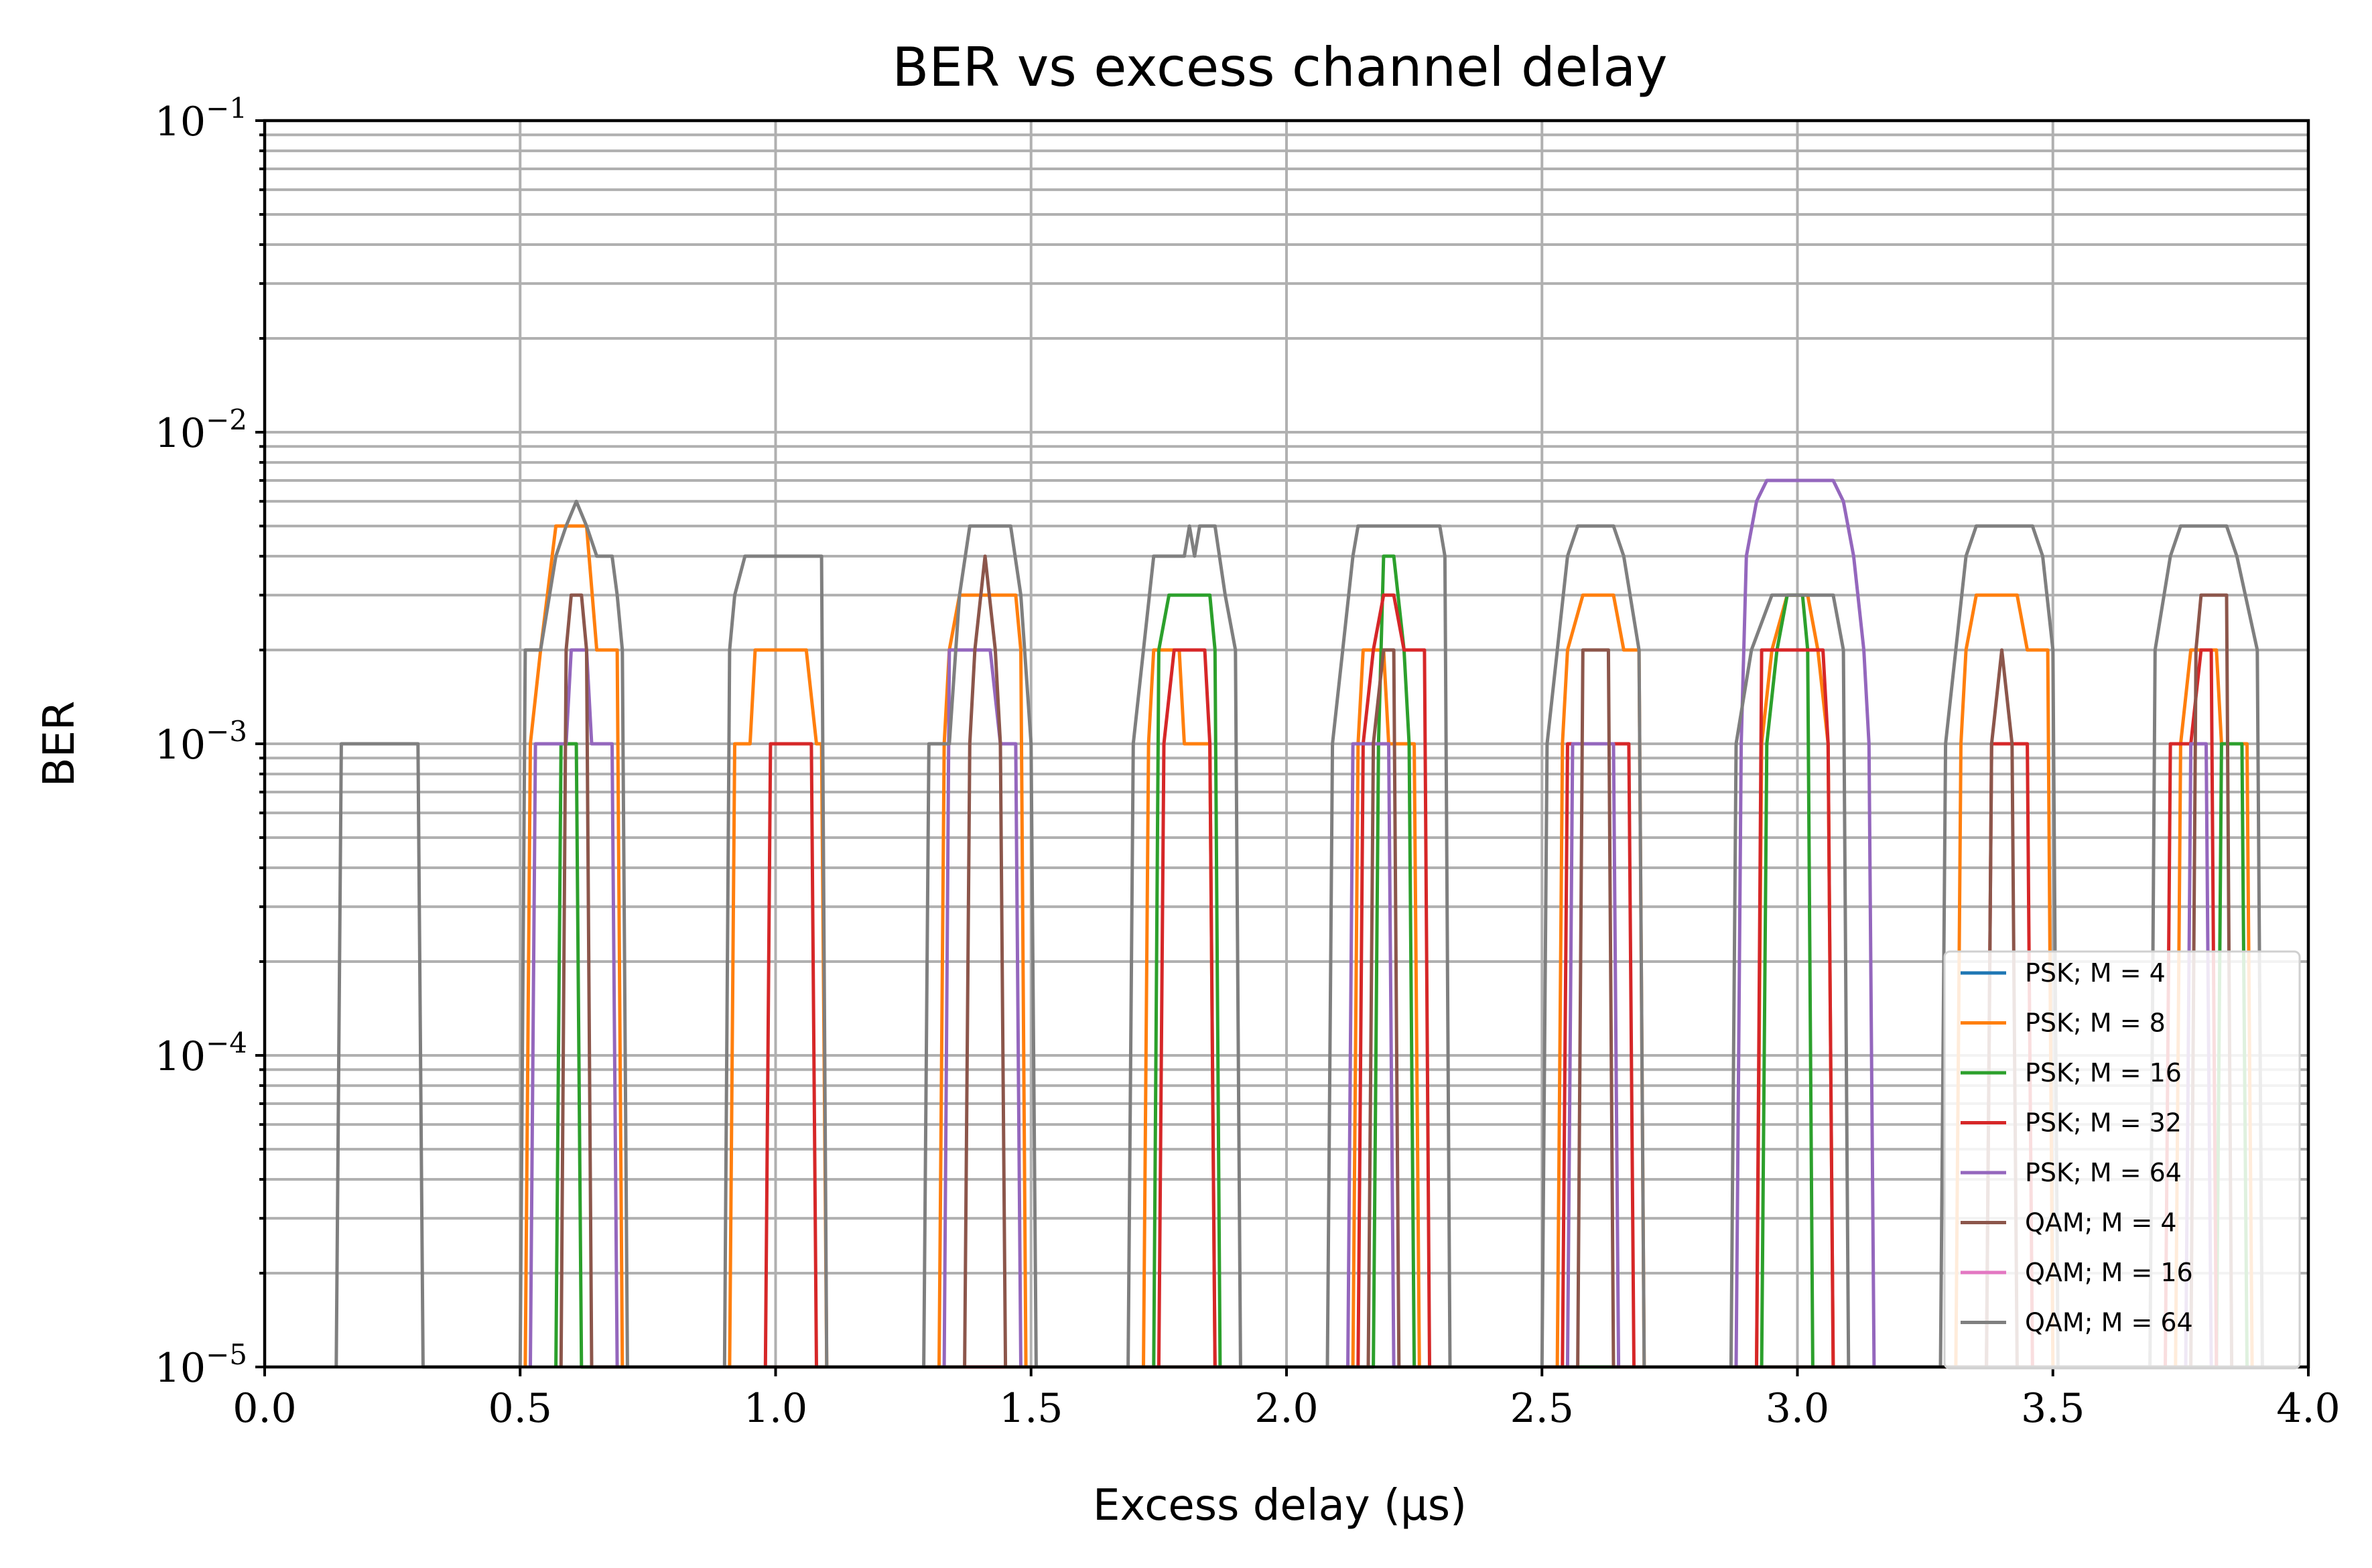  Describe the element at coordinates (2095, 1023) in the screenshot. I see `legend-label: PSK; M = 8` at that location.